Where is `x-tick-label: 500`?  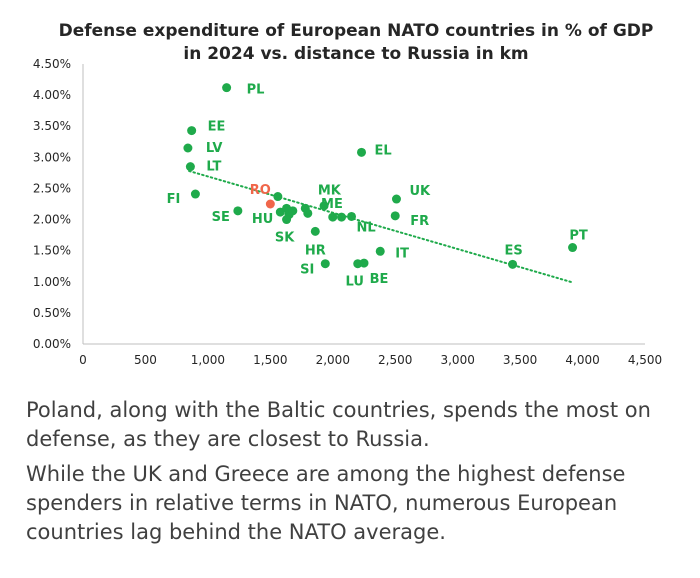
x-tick-label: 500 is located at coordinates (145, 360).